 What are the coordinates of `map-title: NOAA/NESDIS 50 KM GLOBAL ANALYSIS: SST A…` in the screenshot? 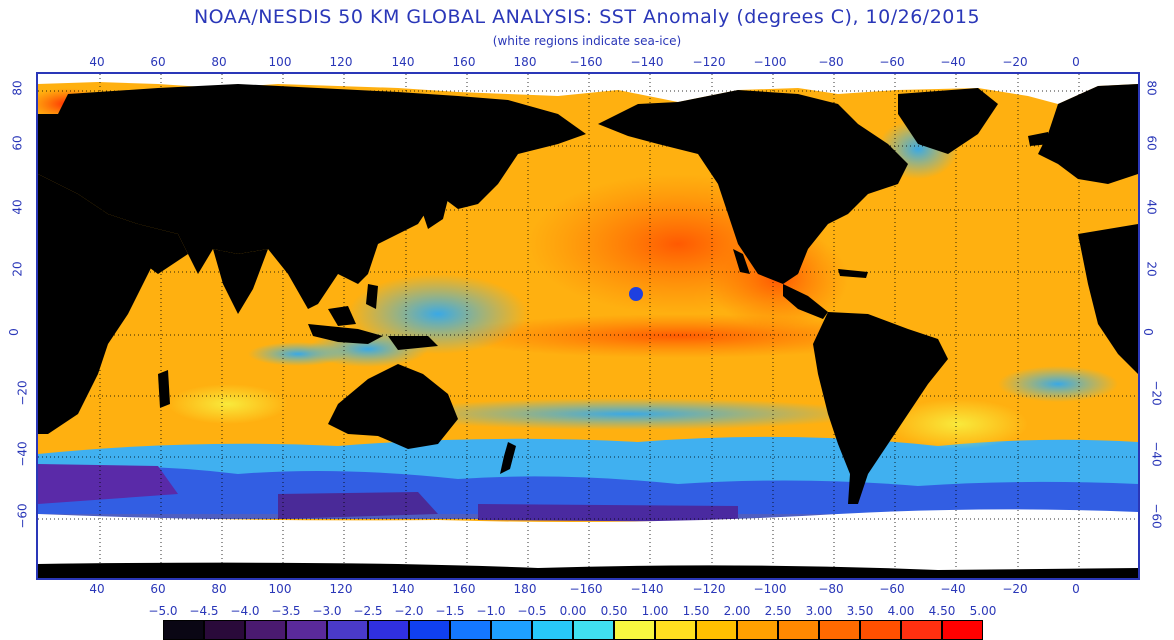 It's located at (587, 17).